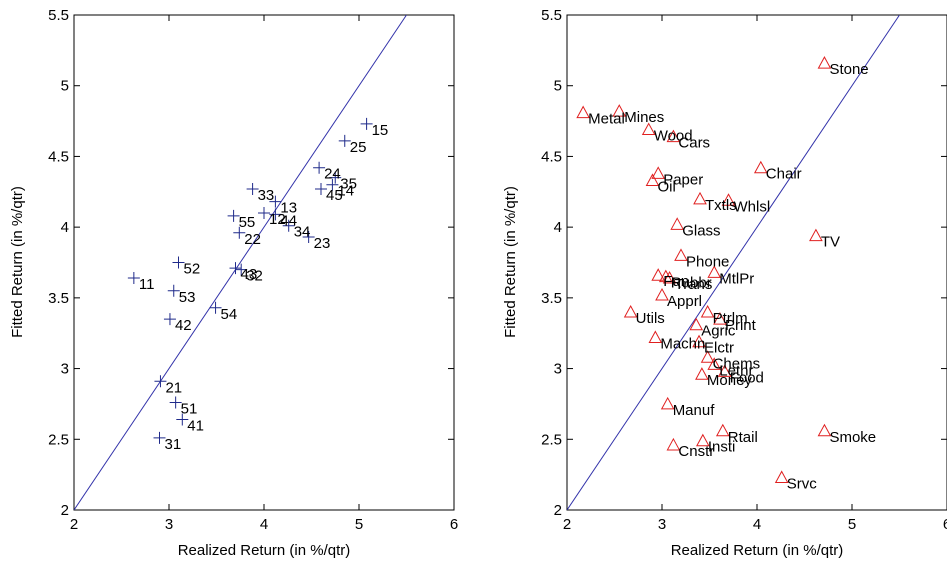 The height and width of the screenshot is (563, 947). Describe the element at coordinates (195, 425) in the screenshot. I see `data-point-label: 41` at that location.